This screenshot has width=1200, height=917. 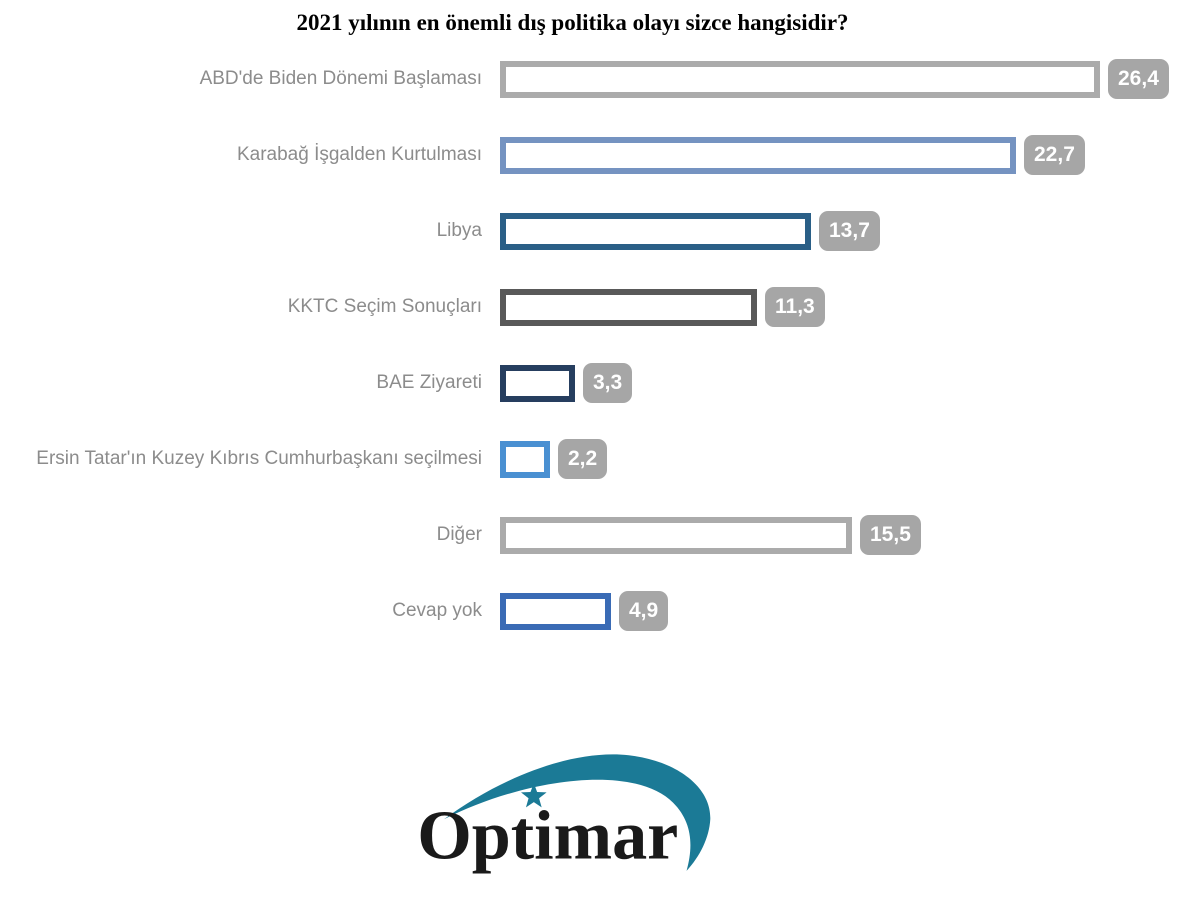 What do you see at coordinates (384, 306) in the screenshot?
I see `bar-label: KKTC Seçim Sonuçları` at bounding box center [384, 306].